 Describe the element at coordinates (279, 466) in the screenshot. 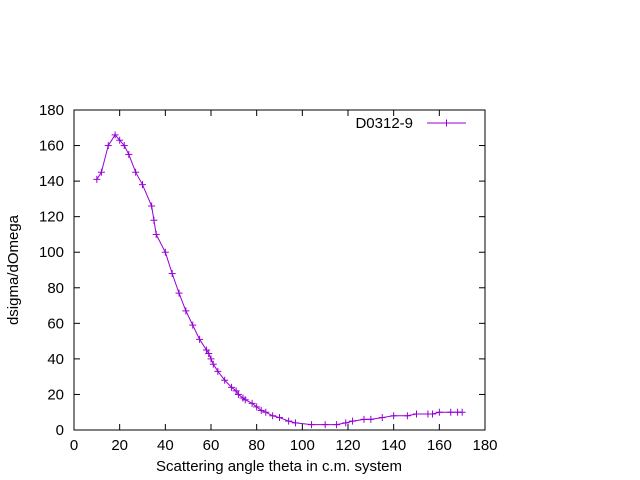

I see `x-axis-label: Scattering angle theta in c.m. system` at that location.